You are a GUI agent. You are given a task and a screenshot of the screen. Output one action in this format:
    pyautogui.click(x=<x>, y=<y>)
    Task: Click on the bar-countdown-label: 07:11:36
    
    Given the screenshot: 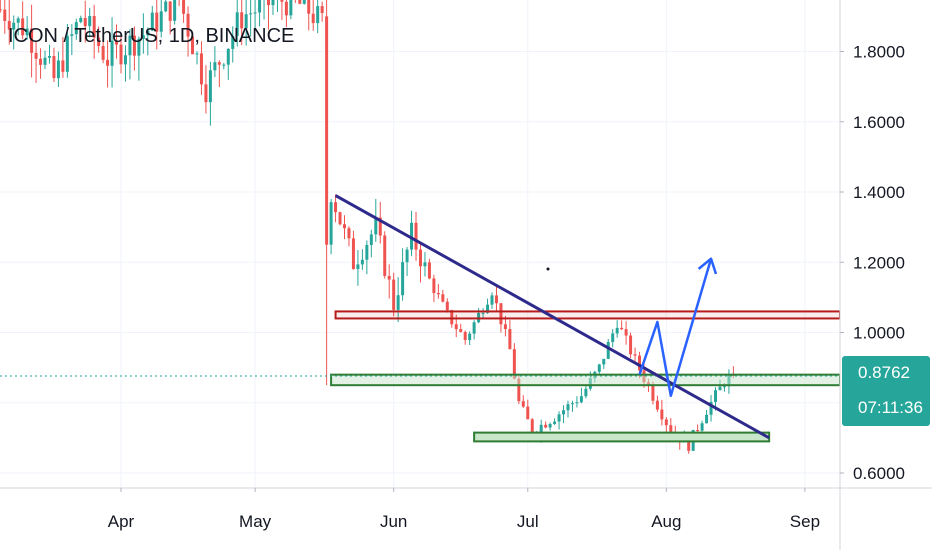 What is the action you would take?
    pyautogui.click(x=890, y=407)
    